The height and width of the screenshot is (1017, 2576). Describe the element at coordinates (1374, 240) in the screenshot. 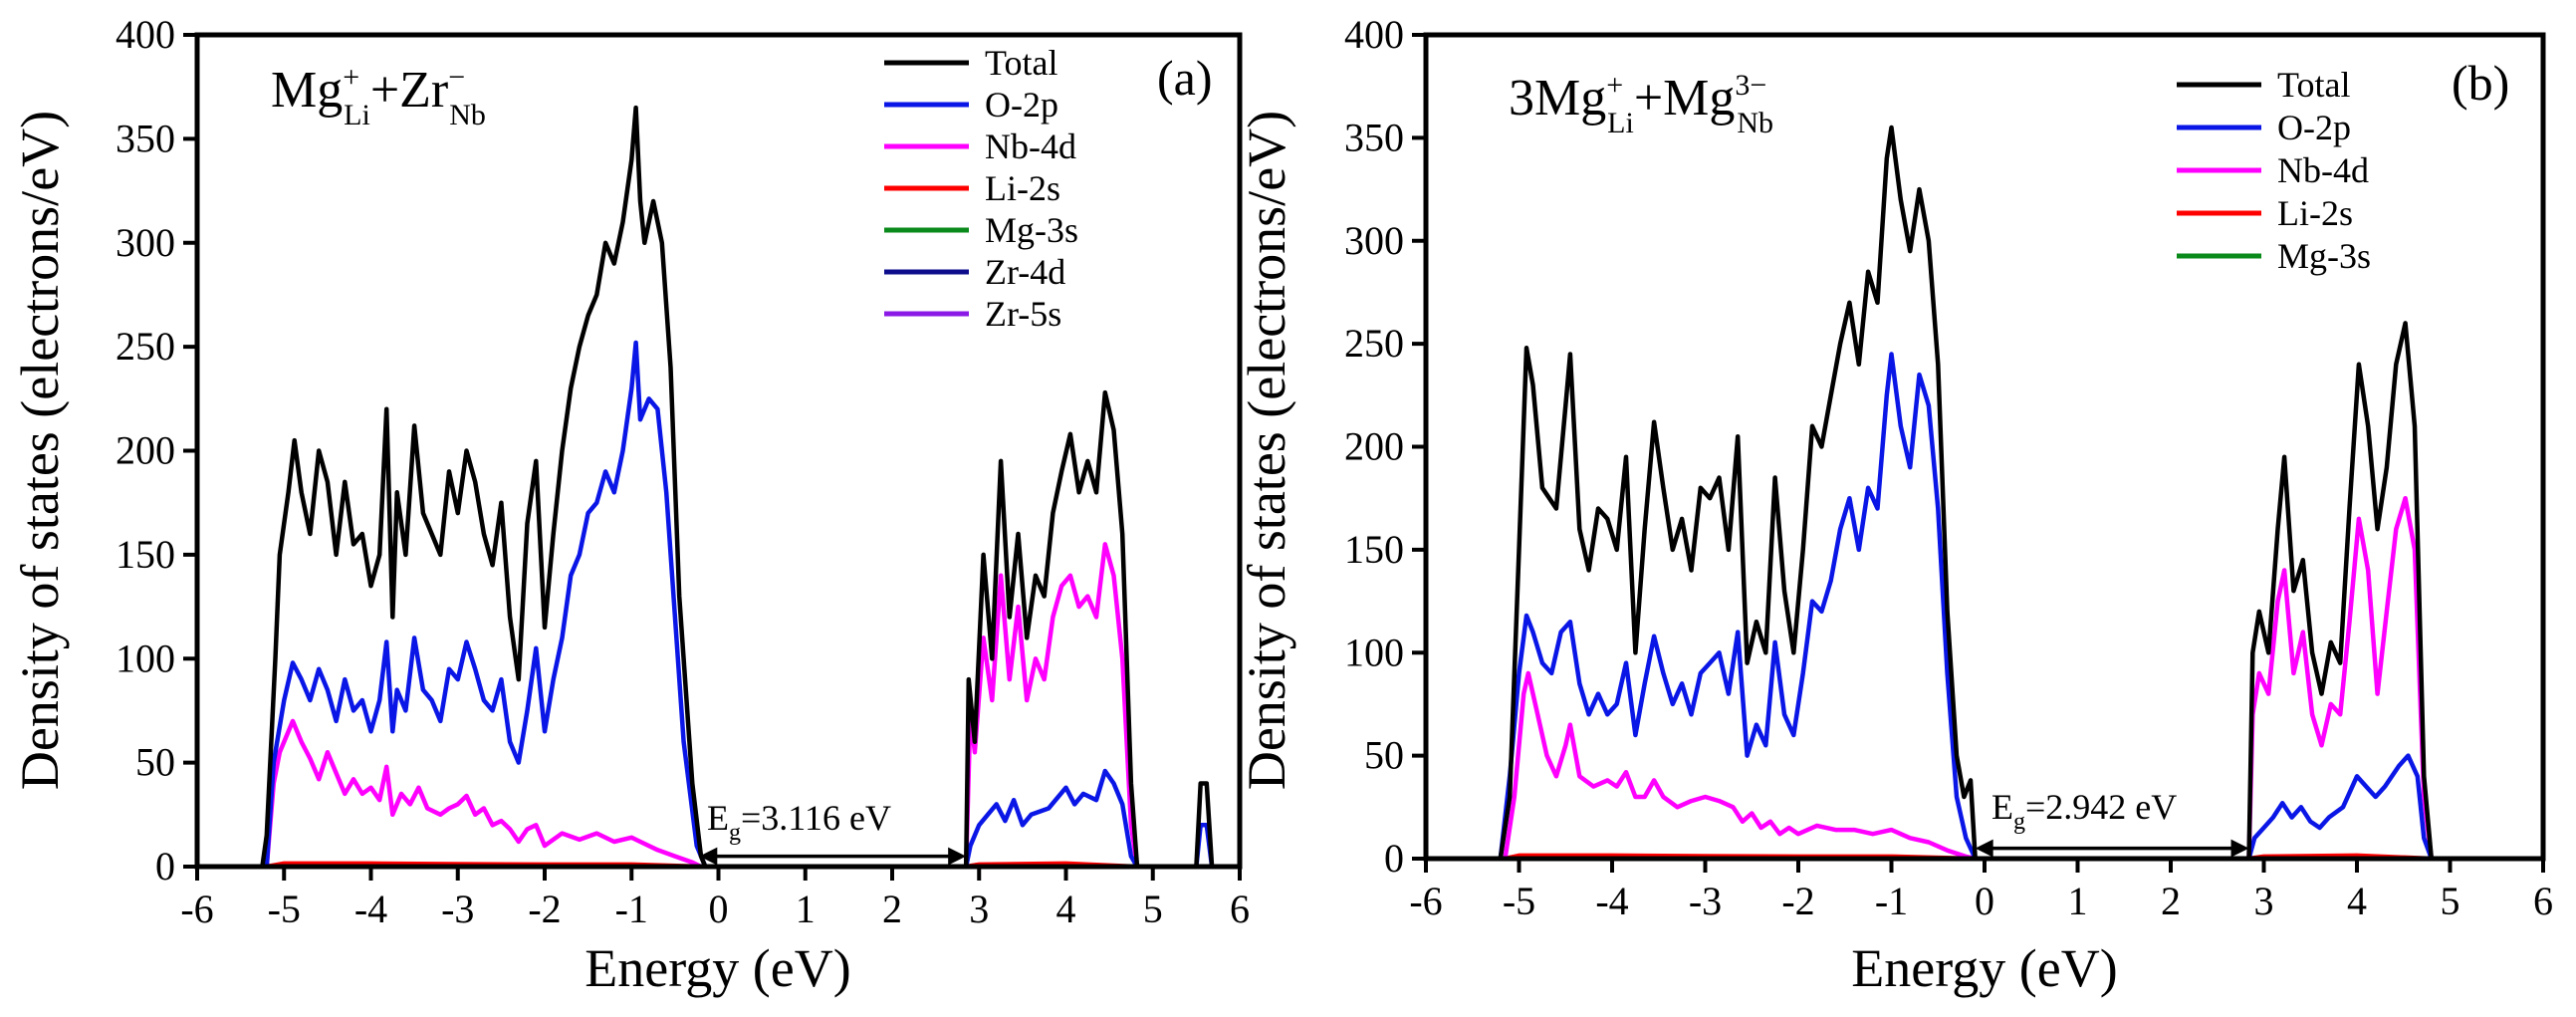

I see `panel-b-y-tick-label: 300` at that location.